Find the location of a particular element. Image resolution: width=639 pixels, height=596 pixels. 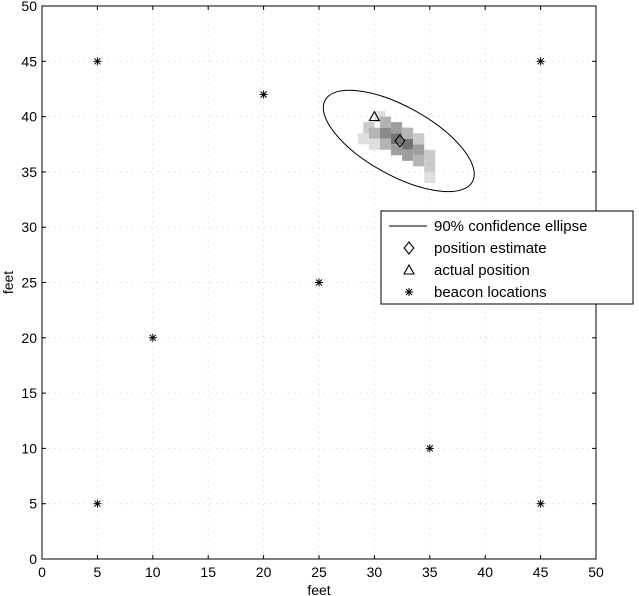

x-tick-label: 20 is located at coordinates (264, 572).